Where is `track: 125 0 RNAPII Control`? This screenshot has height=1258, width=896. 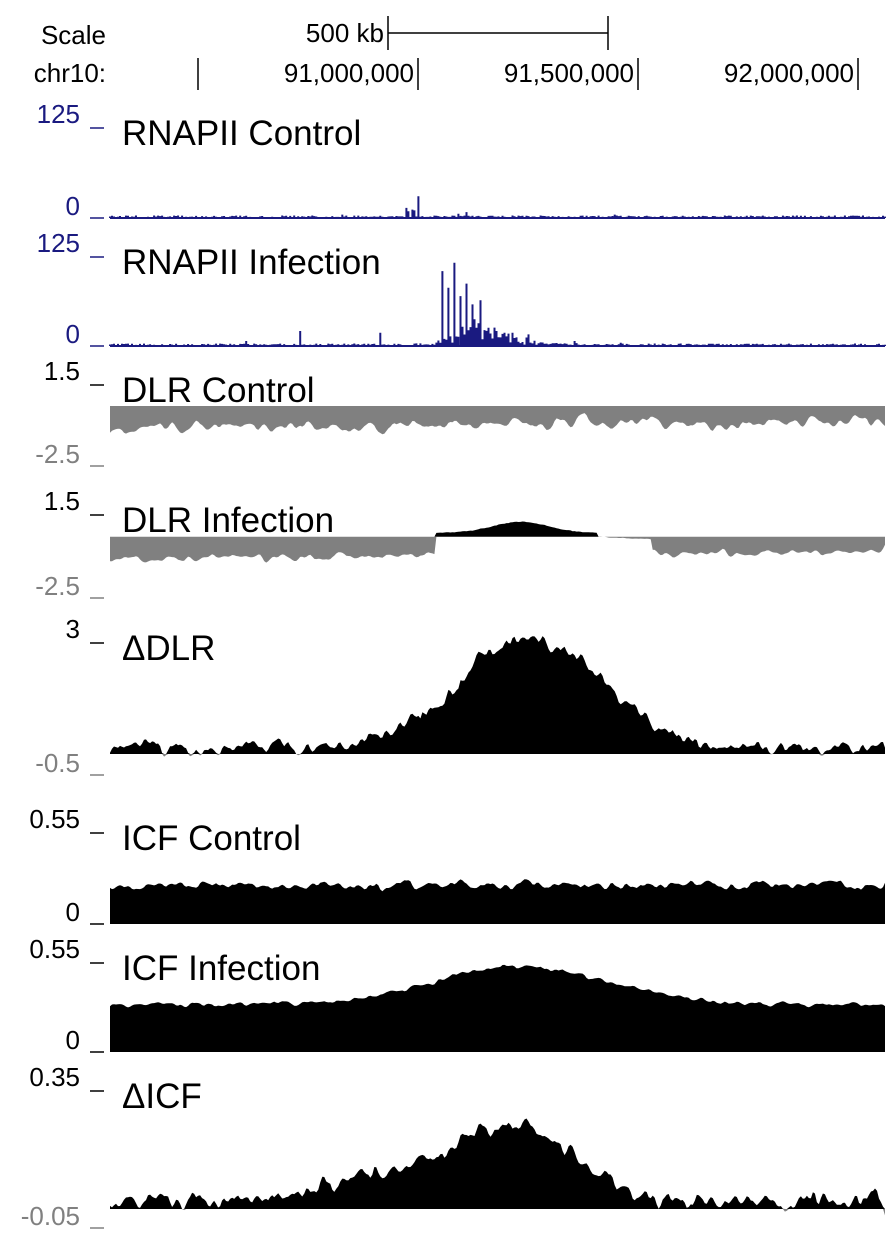 track: 125 0 RNAPII Control is located at coordinates (461, 160).